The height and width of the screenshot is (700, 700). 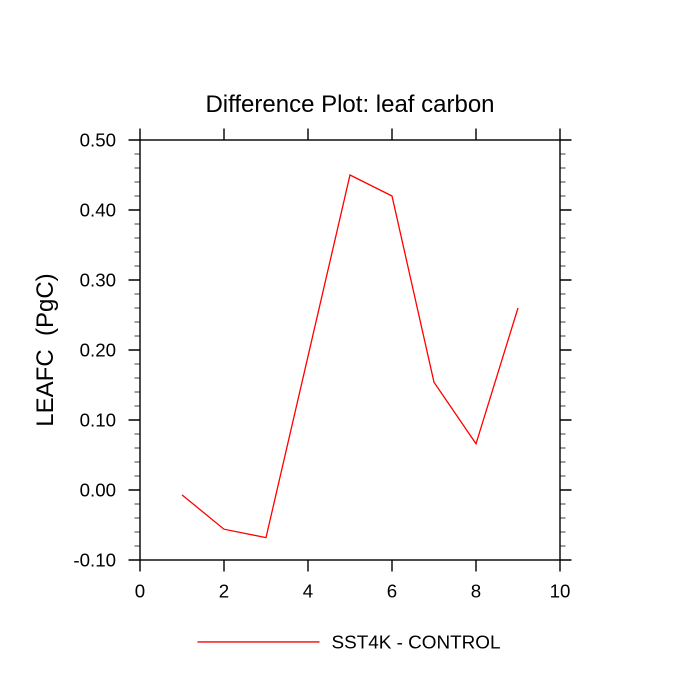 I want to click on svg-text: SST4K - CONTROL, so click(x=416, y=643).